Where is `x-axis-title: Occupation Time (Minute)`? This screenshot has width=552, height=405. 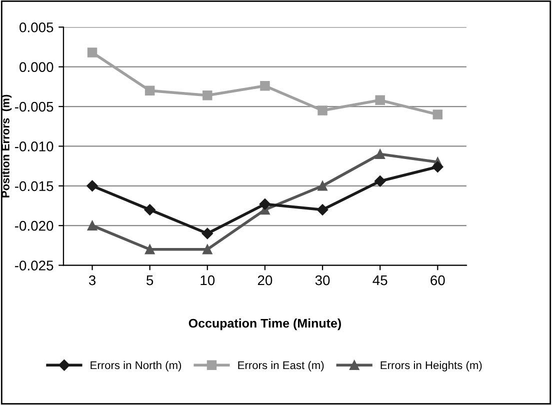 x-axis-title: Occupation Time (Minute) is located at coordinates (264, 324).